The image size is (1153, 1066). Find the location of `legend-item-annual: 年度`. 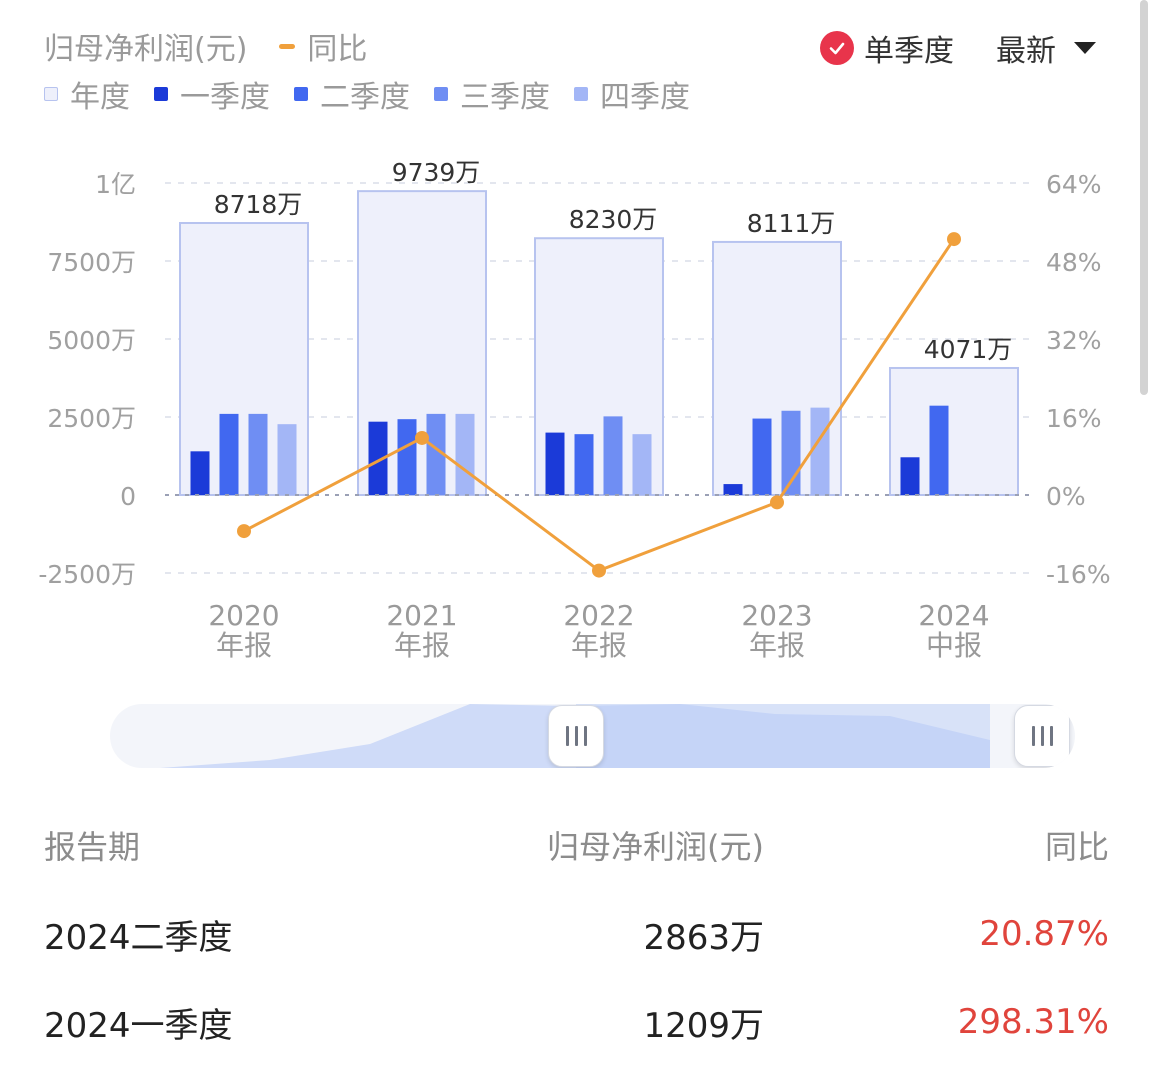

legend-item-annual: 年度 is located at coordinates (87, 94).